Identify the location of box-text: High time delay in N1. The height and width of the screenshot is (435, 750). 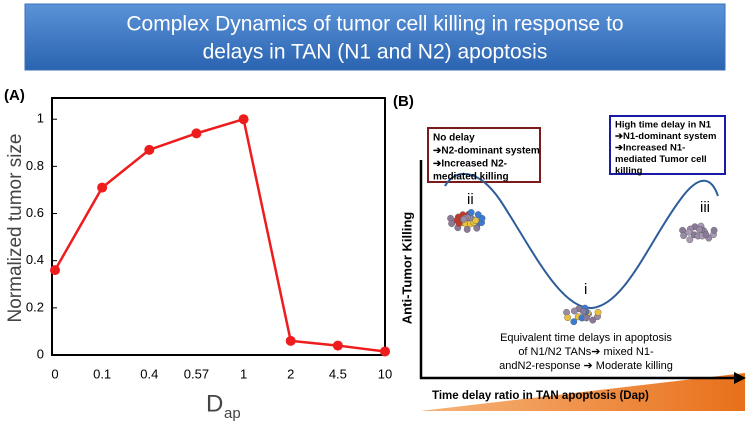
(663, 125).